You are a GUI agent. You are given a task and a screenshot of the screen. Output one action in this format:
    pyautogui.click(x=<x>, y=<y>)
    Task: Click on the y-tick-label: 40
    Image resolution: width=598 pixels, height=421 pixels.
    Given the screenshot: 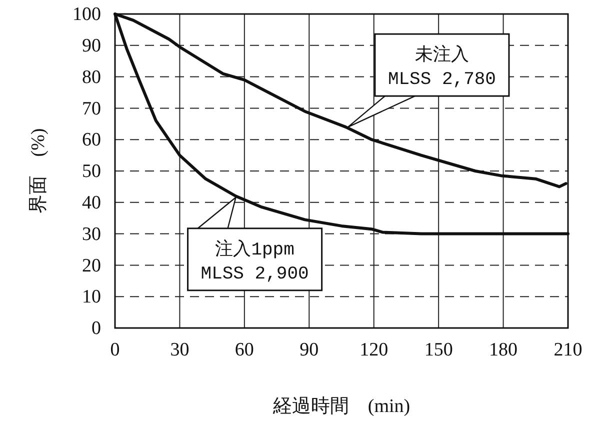 What is the action you would take?
    pyautogui.click(x=91, y=203)
    